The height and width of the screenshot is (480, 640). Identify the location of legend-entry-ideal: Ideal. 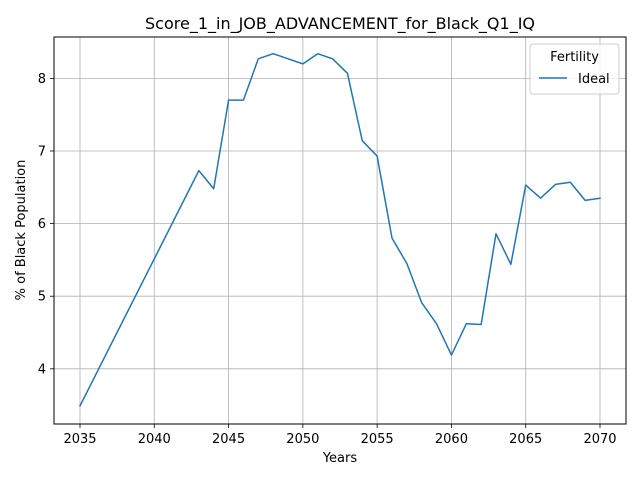
(594, 79).